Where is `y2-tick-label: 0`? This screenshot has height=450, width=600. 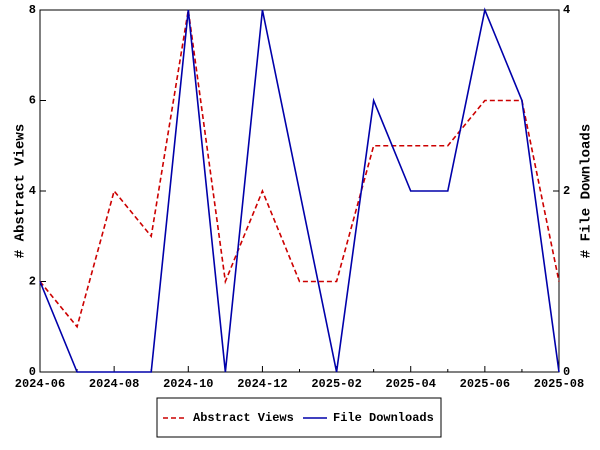
y2-tick-label: 0 is located at coordinates (566, 372).